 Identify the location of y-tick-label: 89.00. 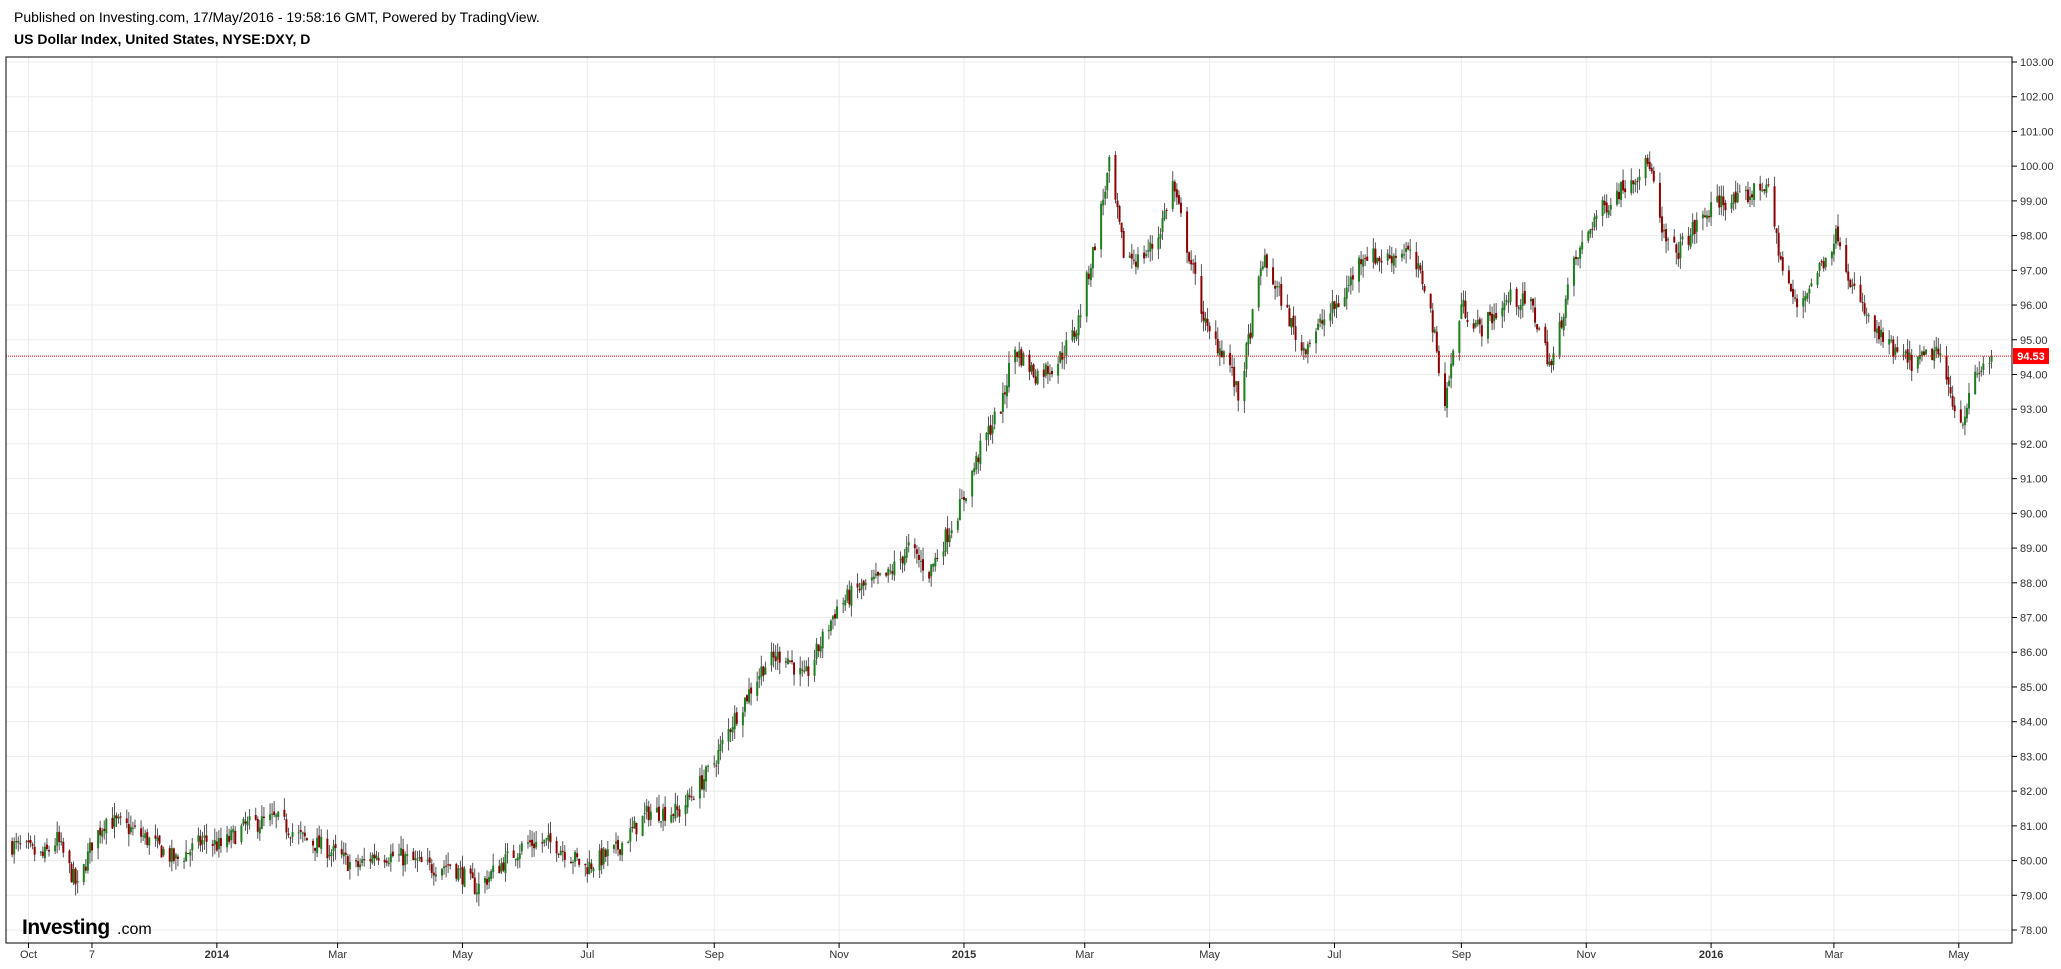
(2034, 549).